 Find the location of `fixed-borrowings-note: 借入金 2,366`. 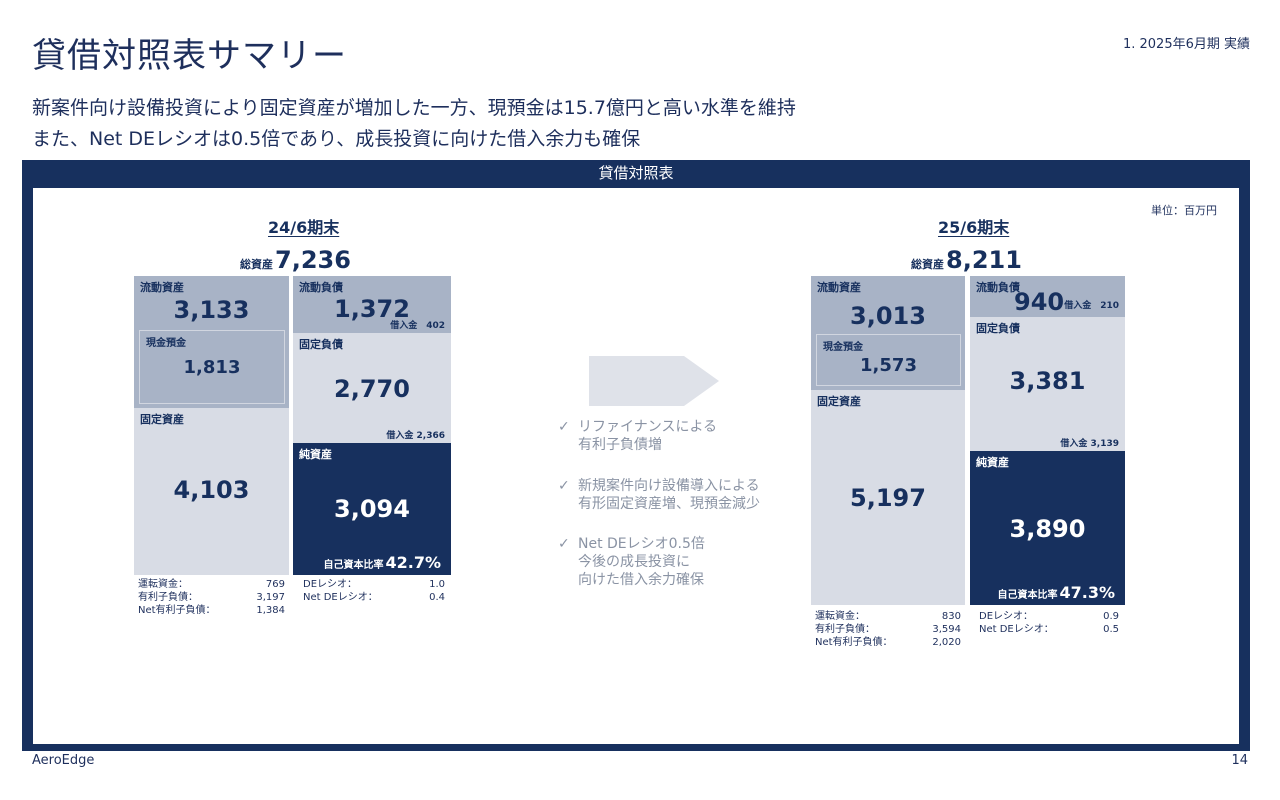

fixed-borrowings-note: 借入金 2,366 is located at coordinates (415, 436).